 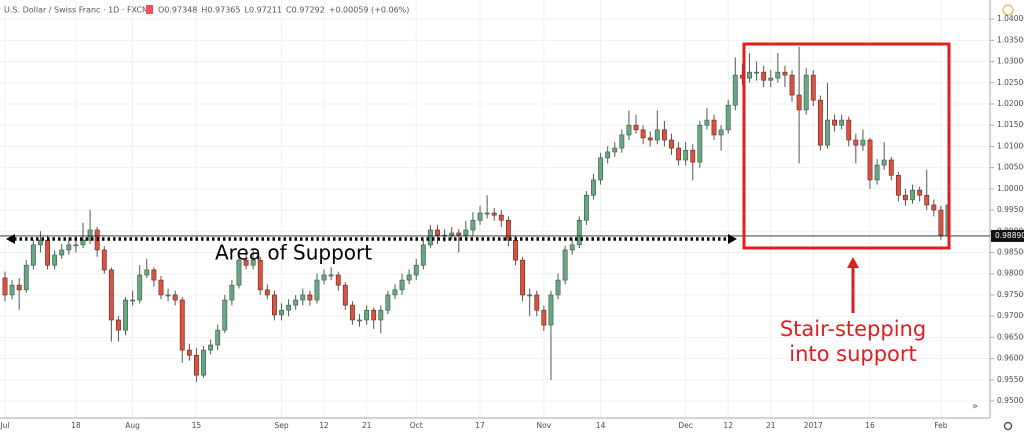 I want to click on scroll-button: », so click(x=975, y=406).